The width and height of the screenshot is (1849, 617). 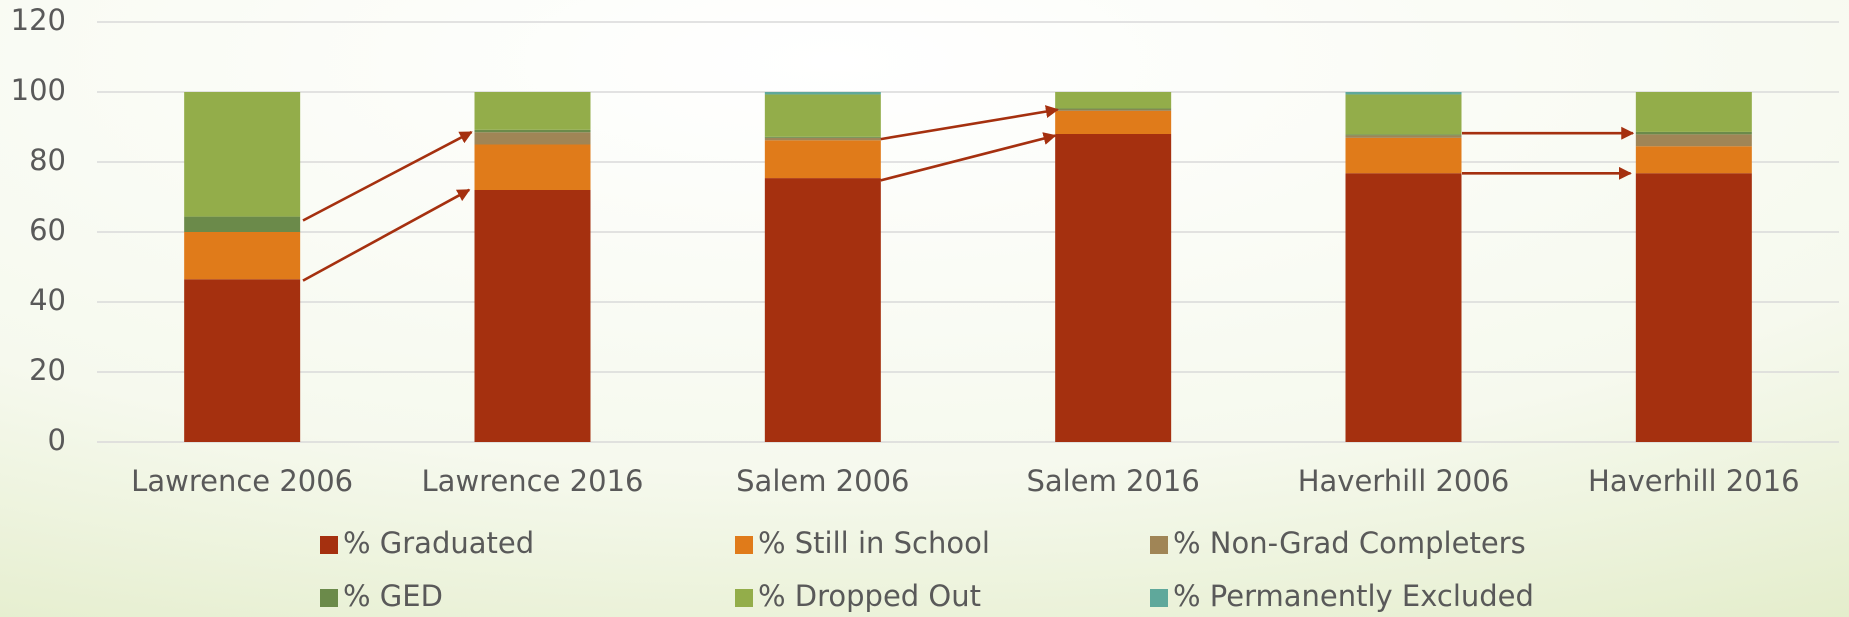 I want to click on x-tick-label: Haverhill 2016, so click(x=1694, y=481).